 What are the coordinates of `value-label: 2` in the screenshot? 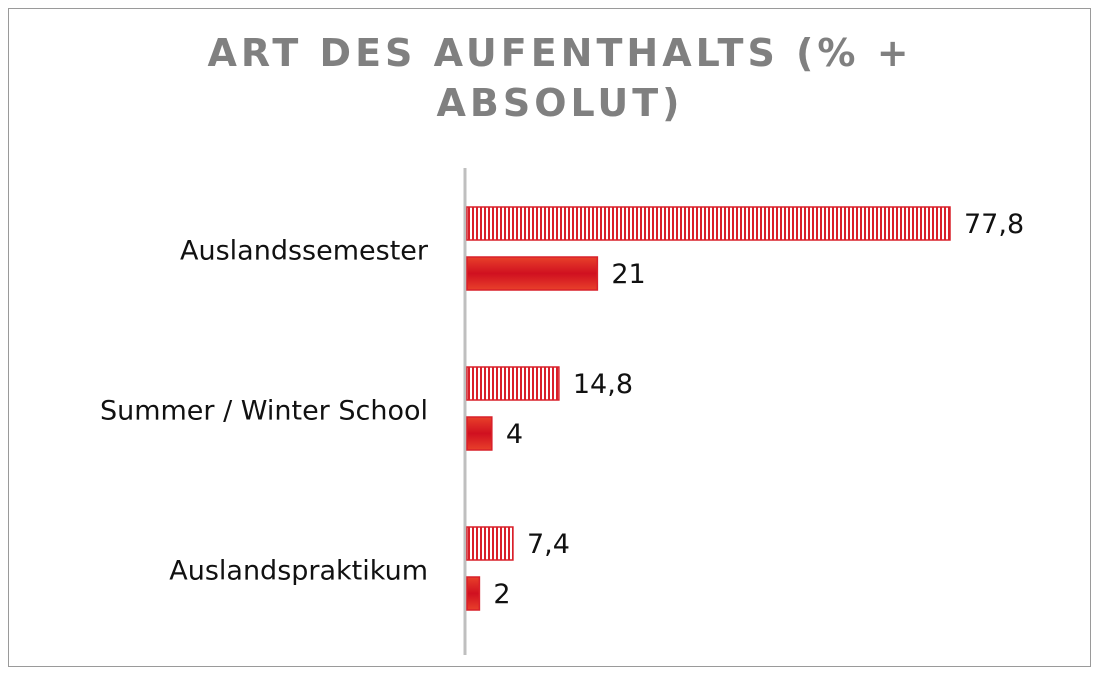 It's located at (501, 594).